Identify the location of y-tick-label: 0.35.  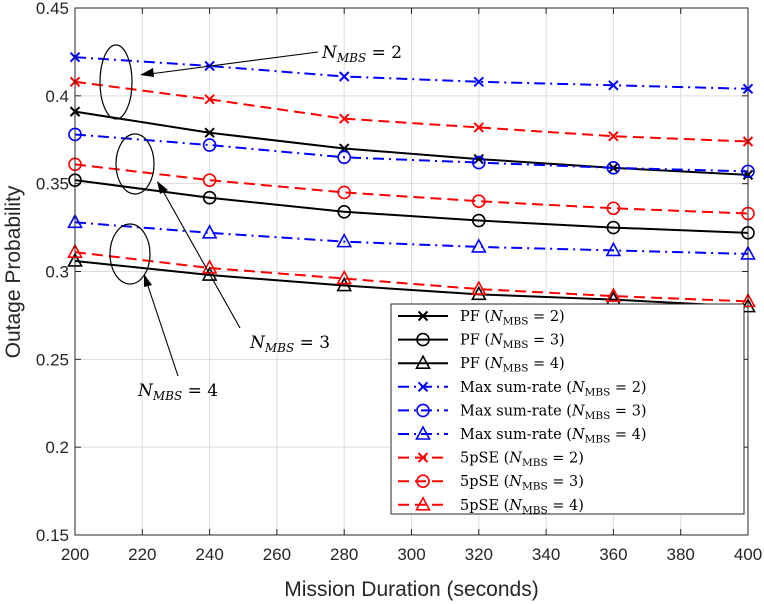
(52, 184).